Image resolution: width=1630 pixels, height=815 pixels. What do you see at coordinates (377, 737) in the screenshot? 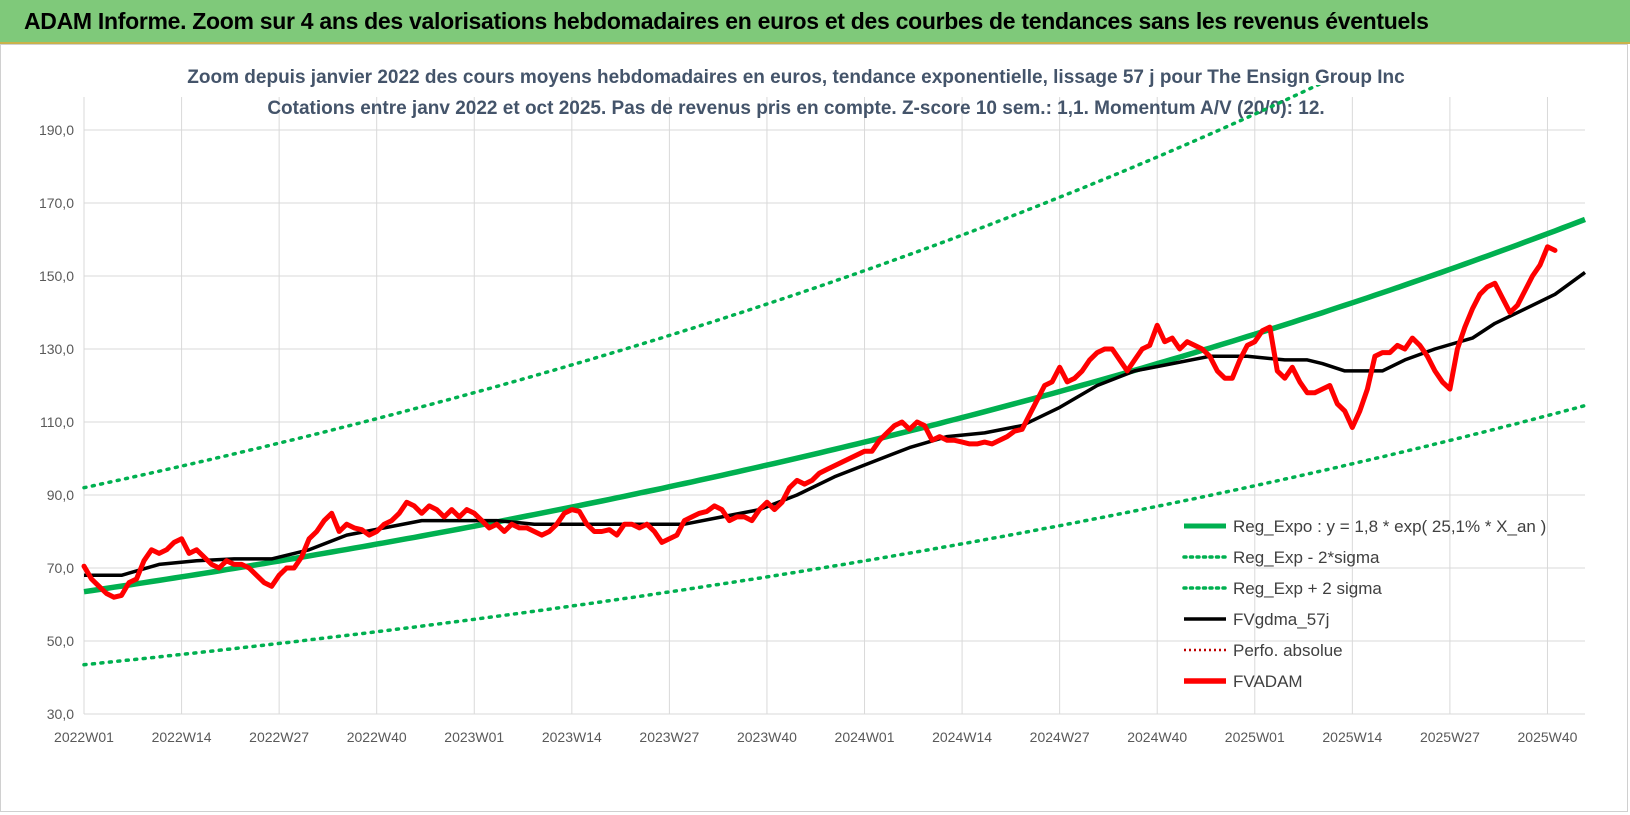
I see `x-tick-label: 2022W40` at bounding box center [377, 737].